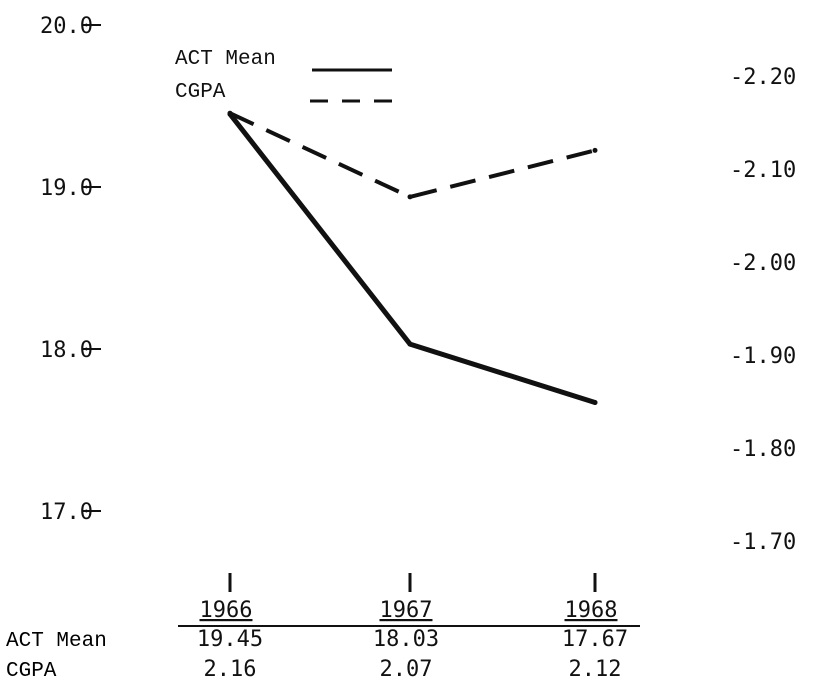 Image resolution: width=828 pixels, height=691 pixels. Describe the element at coordinates (595, 669) in the screenshot. I see `data-label: 2.12` at that location.